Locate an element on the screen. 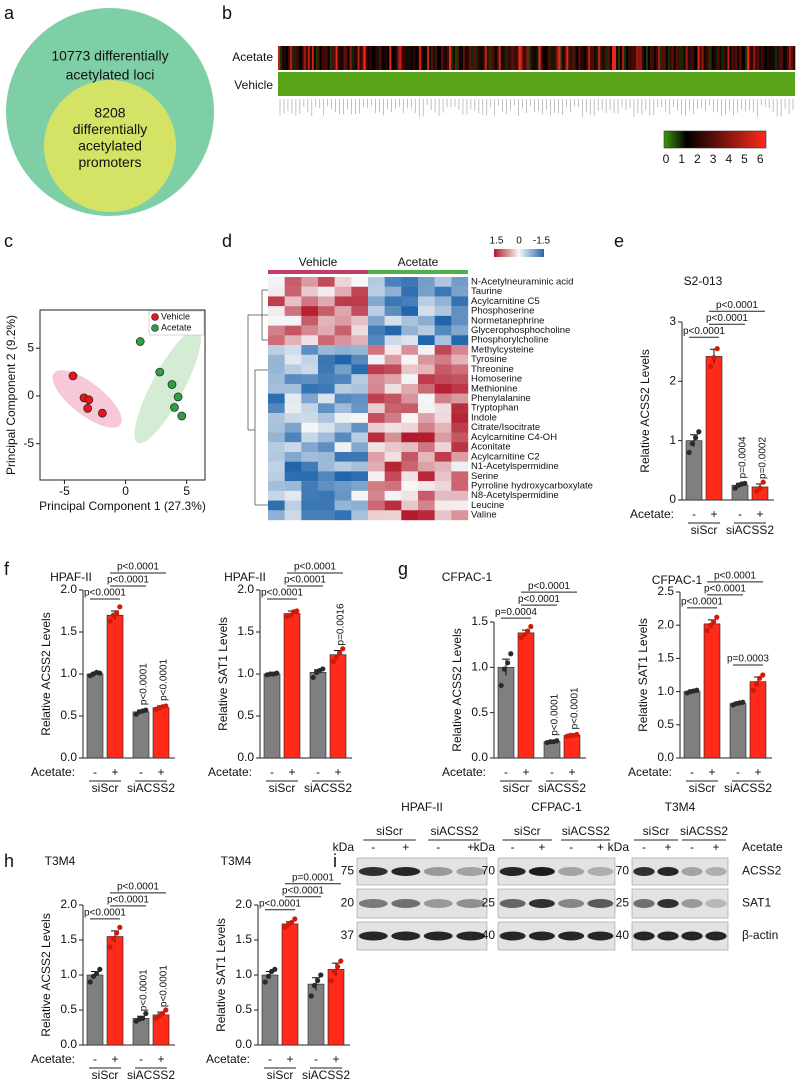 Image resolution: width=797 pixels, height=1084 pixels. kda-label: kDa is located at coordinates (485, 847).